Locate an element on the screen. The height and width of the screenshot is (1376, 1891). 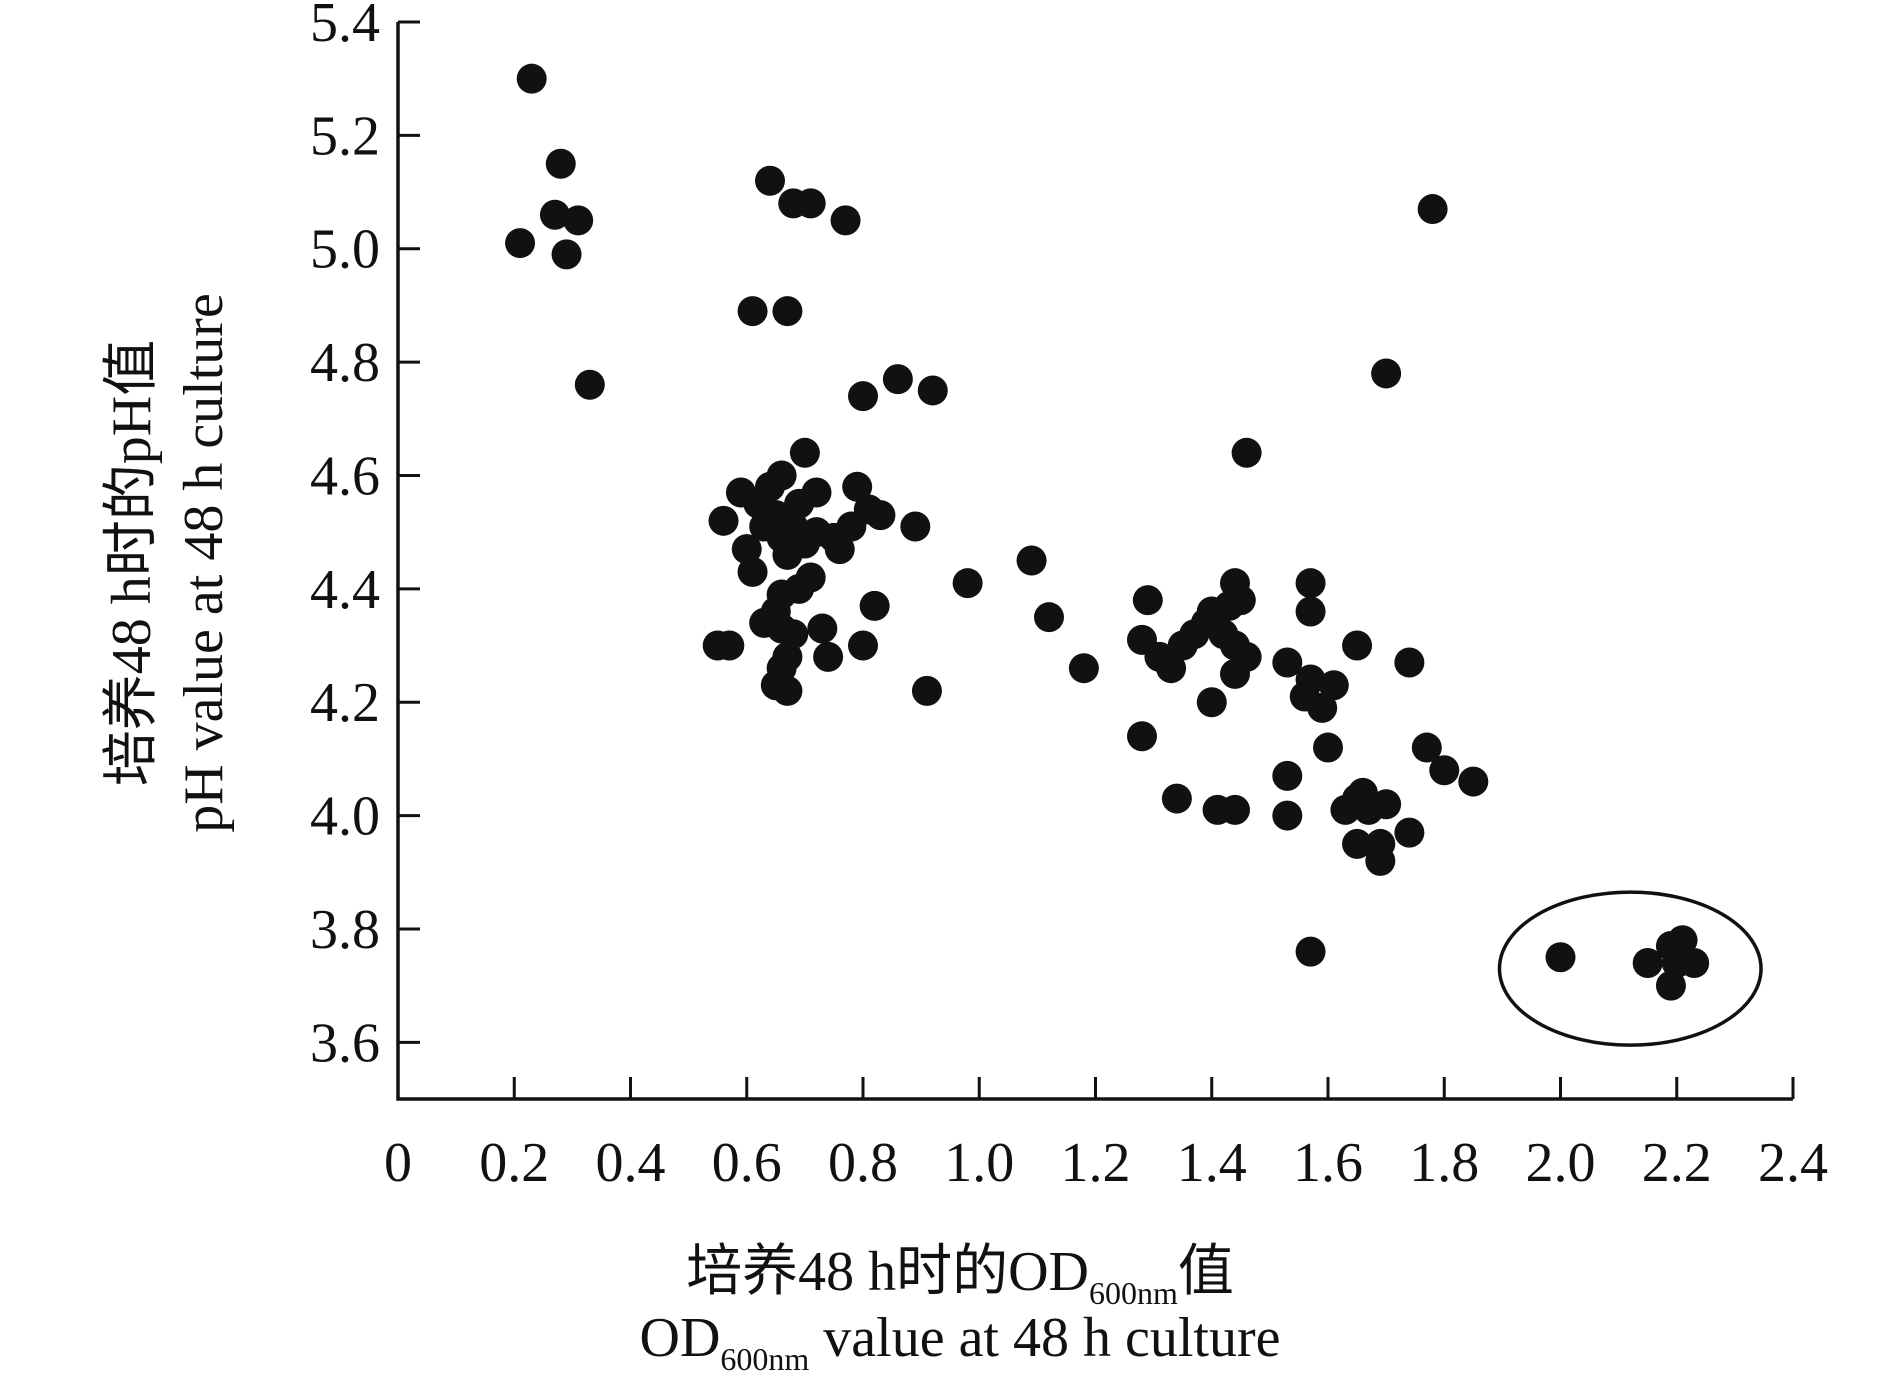
x-tick-label: 0.6 is located at coordinates (747, 1163).